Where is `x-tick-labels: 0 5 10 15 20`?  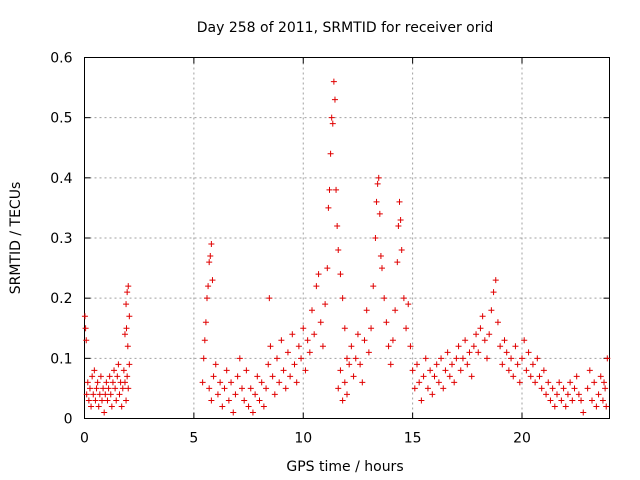 x-tick-labels: 0 5 10 15 20 is located at coordinates (305, 439).